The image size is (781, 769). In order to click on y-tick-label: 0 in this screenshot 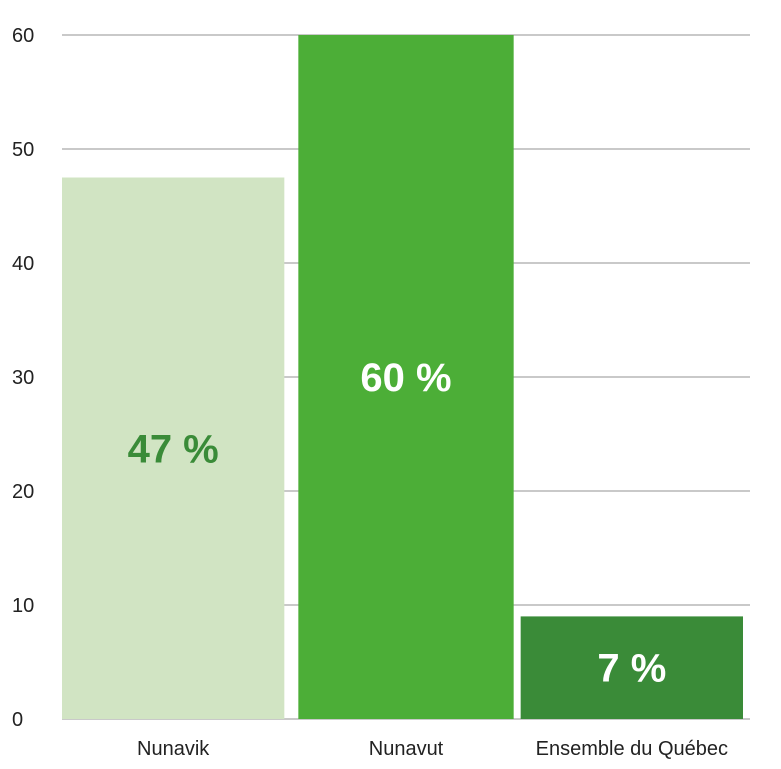, I will do `click(17, 720)`.